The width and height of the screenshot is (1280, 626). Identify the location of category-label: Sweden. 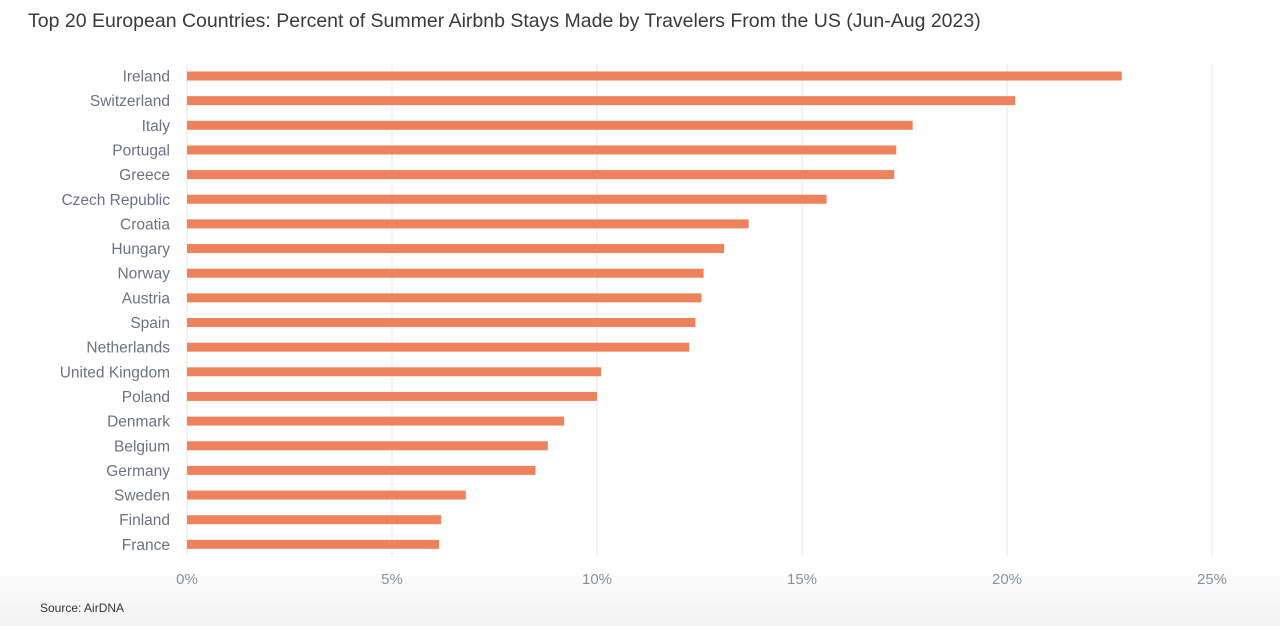
(142, 496).